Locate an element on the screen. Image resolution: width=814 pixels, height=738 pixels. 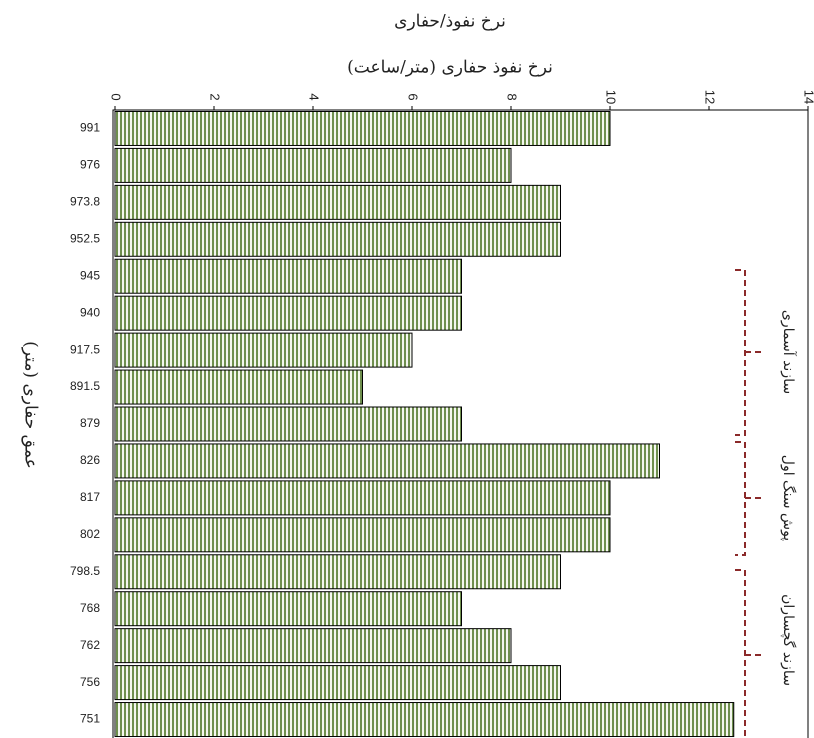
y-tick-label: 879 is located at coordinates (90, 423).